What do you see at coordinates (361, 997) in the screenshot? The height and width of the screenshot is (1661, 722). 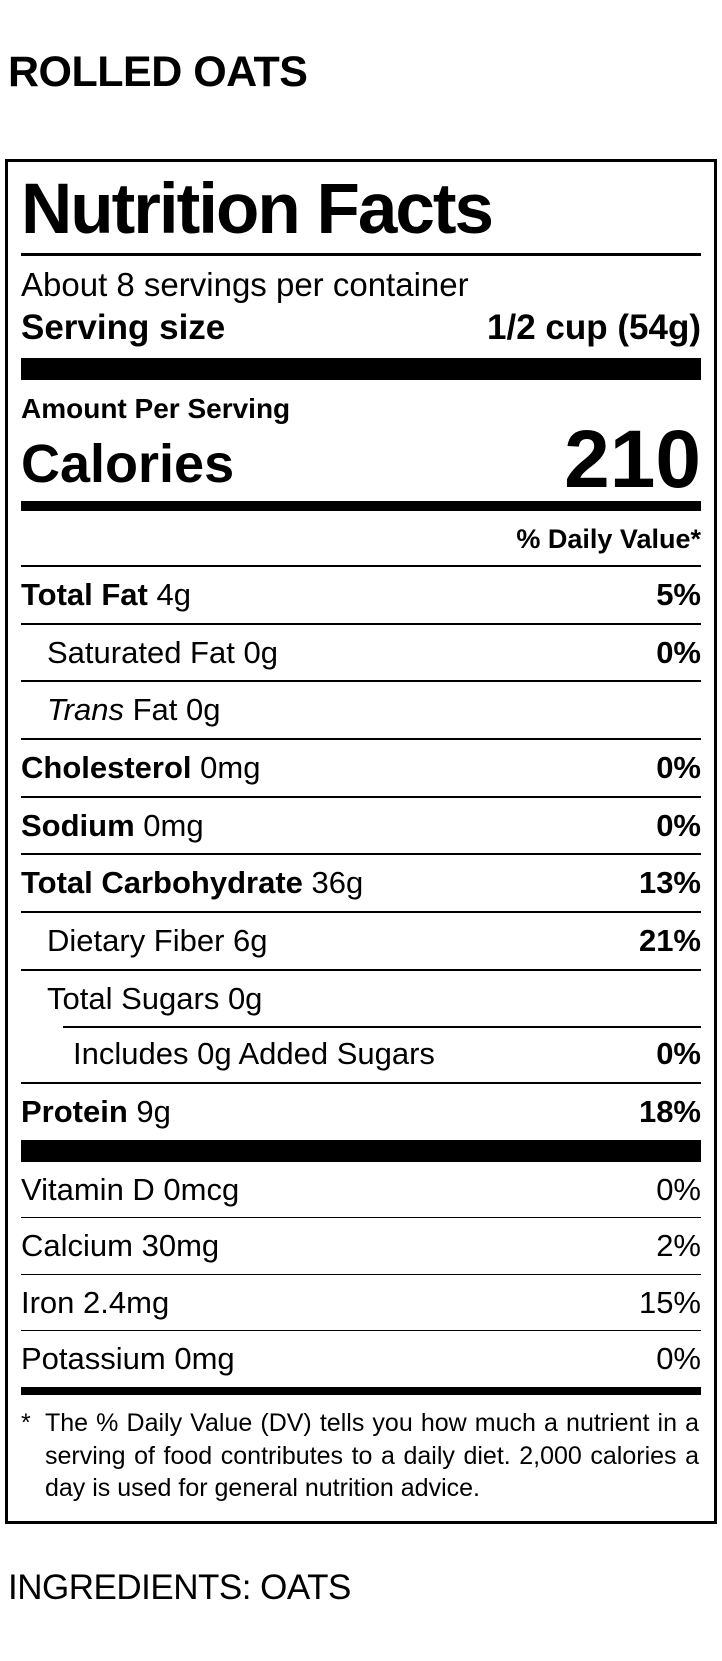 I see `nutrient-row-total-sugars: Total Sugars 0g` at bounding box center [361, 997].